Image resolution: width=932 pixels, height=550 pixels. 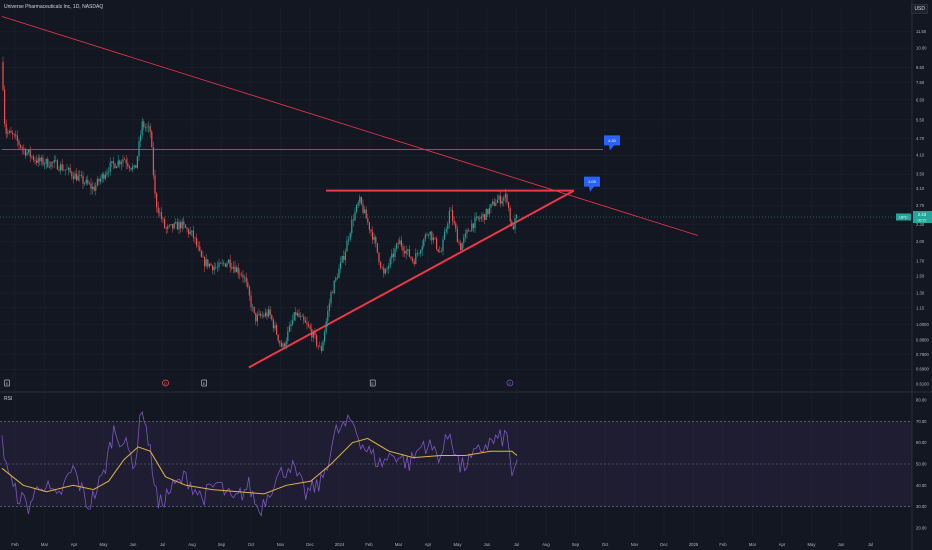 I want to click on time-tick-label: May, so click(x=458, y=544).